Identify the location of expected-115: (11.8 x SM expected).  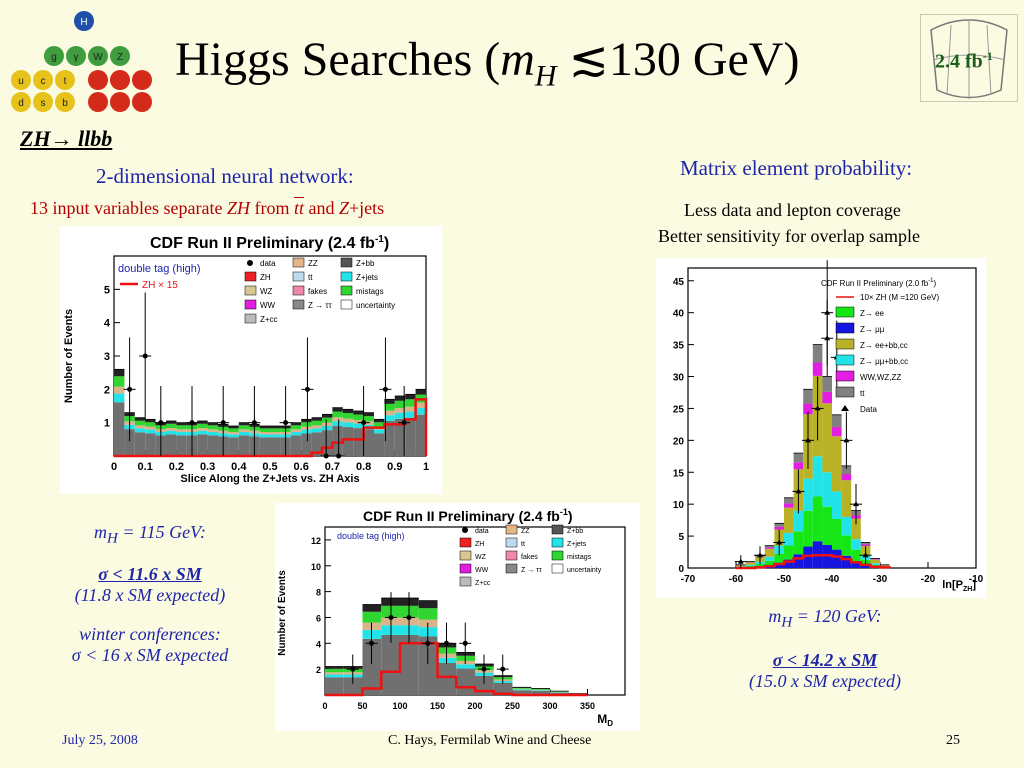
(150, 594).